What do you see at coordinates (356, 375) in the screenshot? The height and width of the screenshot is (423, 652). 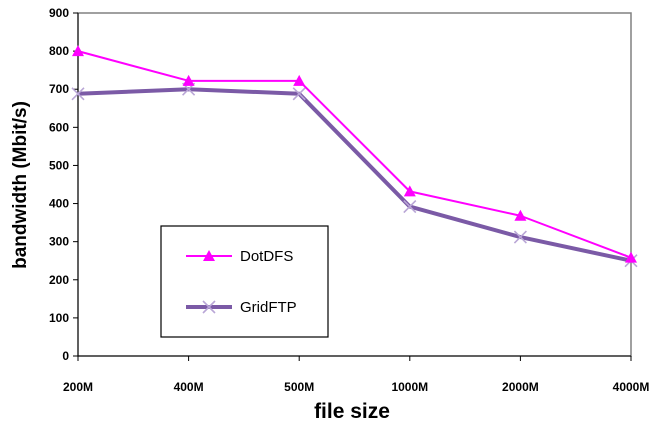 I see `x-tick-group: 200M 400M 500M 1000M 2000M 4000M` at bounding box center [356, 375].